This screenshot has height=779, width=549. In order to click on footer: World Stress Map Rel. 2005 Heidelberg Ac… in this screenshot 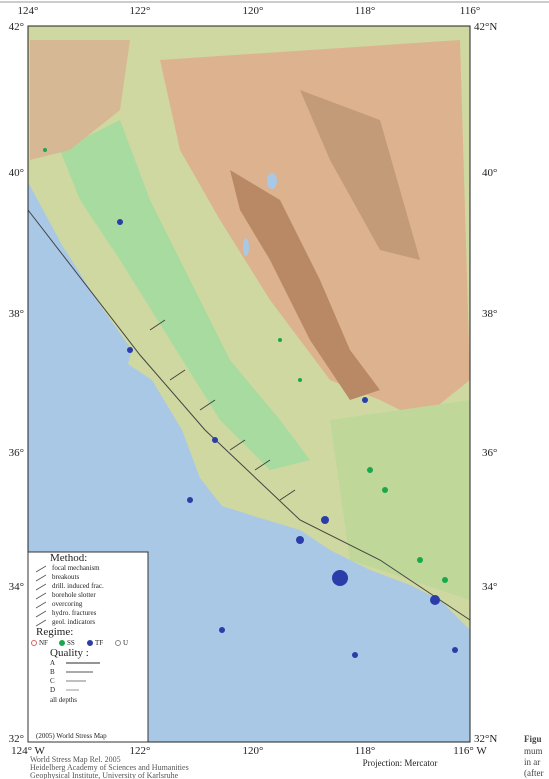, I will do `click(109, 767)`.